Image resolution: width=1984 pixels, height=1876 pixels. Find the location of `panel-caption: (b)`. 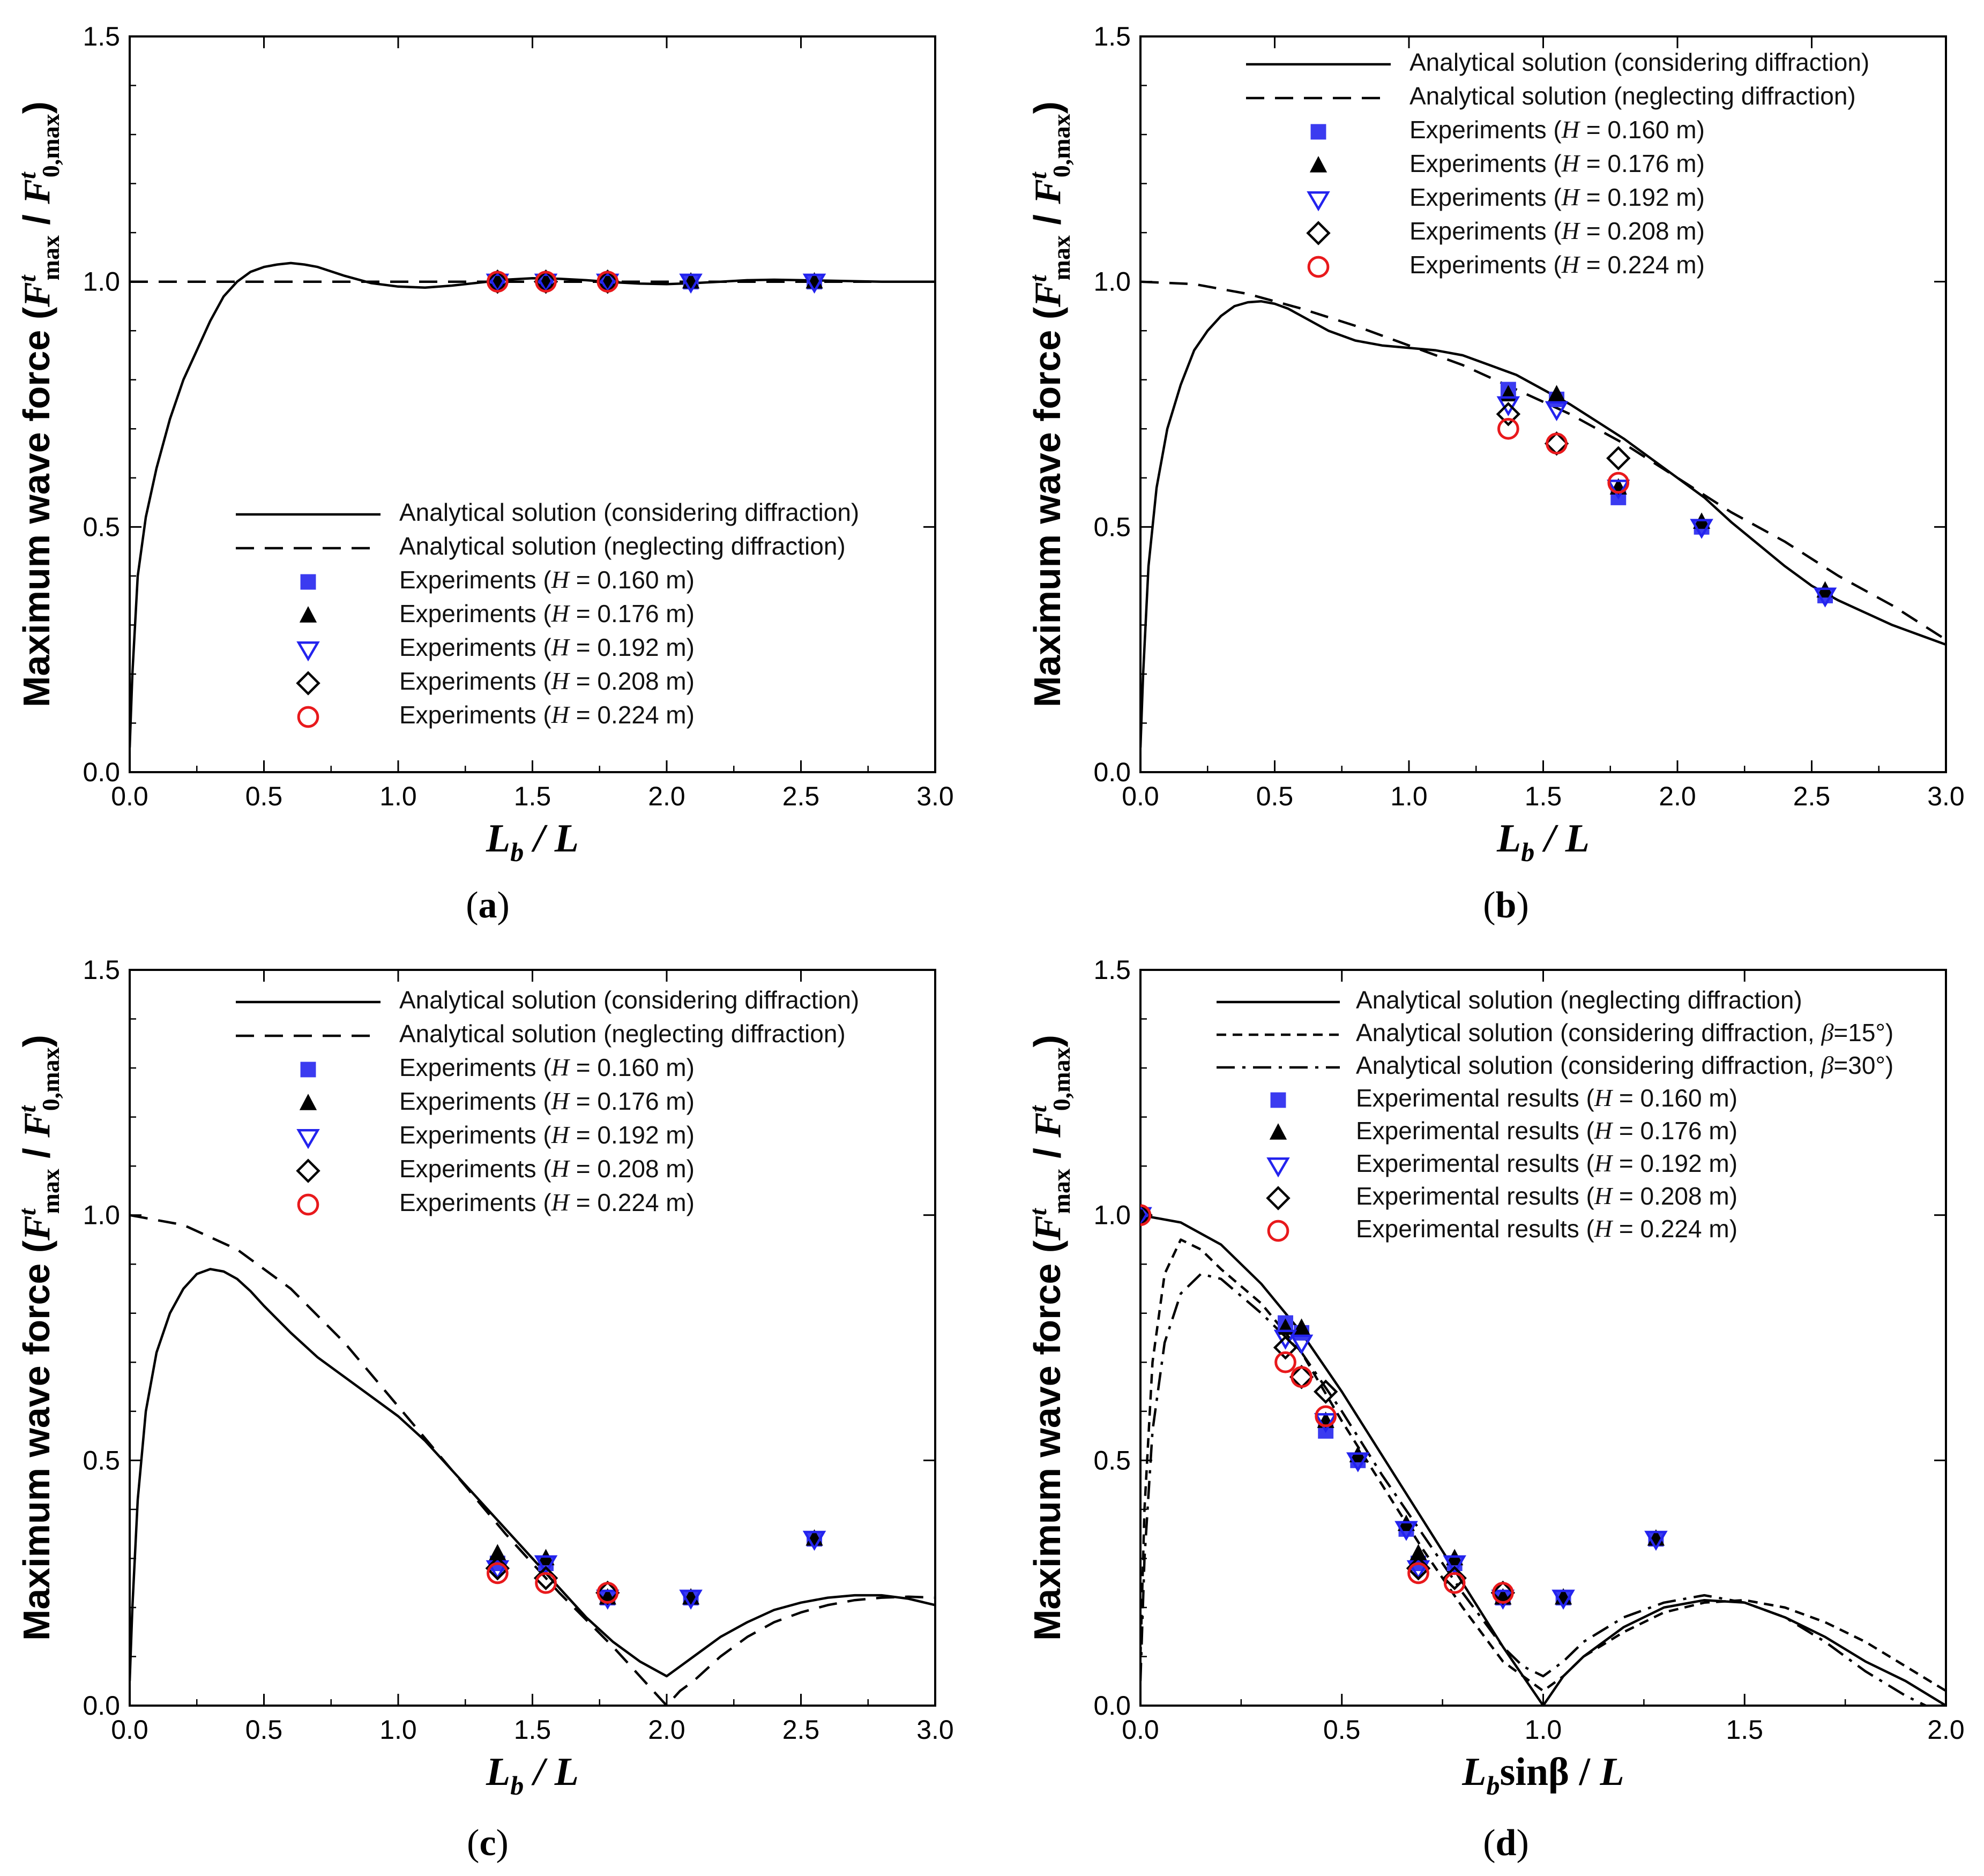

panel-caption: (b) is located at coordinates (1506, 905).